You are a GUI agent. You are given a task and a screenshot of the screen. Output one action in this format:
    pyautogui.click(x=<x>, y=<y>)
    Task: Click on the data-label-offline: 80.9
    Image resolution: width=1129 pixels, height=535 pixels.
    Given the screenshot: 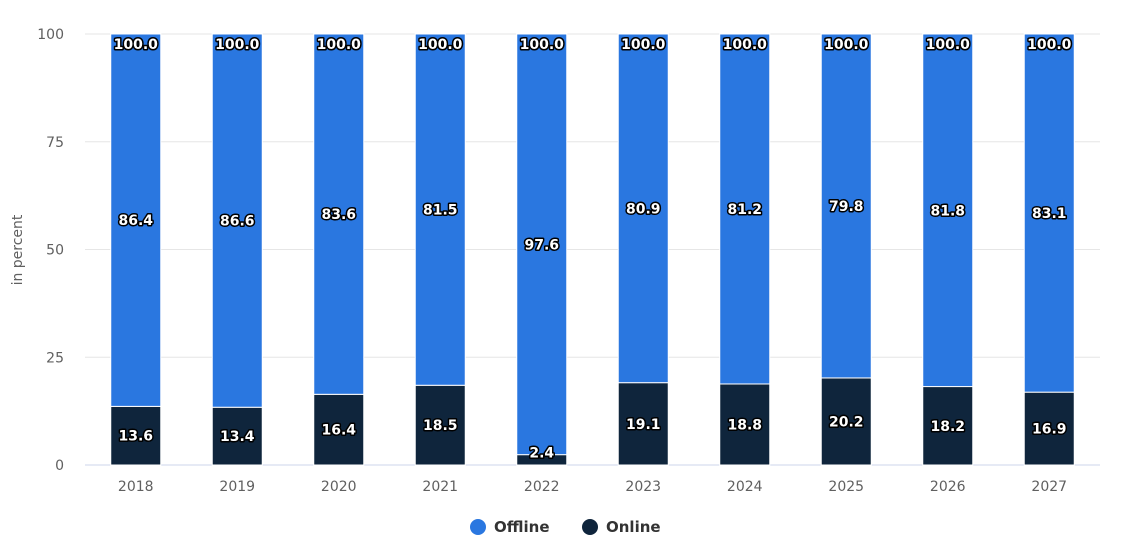 What is the action you would take?
    pyautogui.click(x=643, y=209)
    